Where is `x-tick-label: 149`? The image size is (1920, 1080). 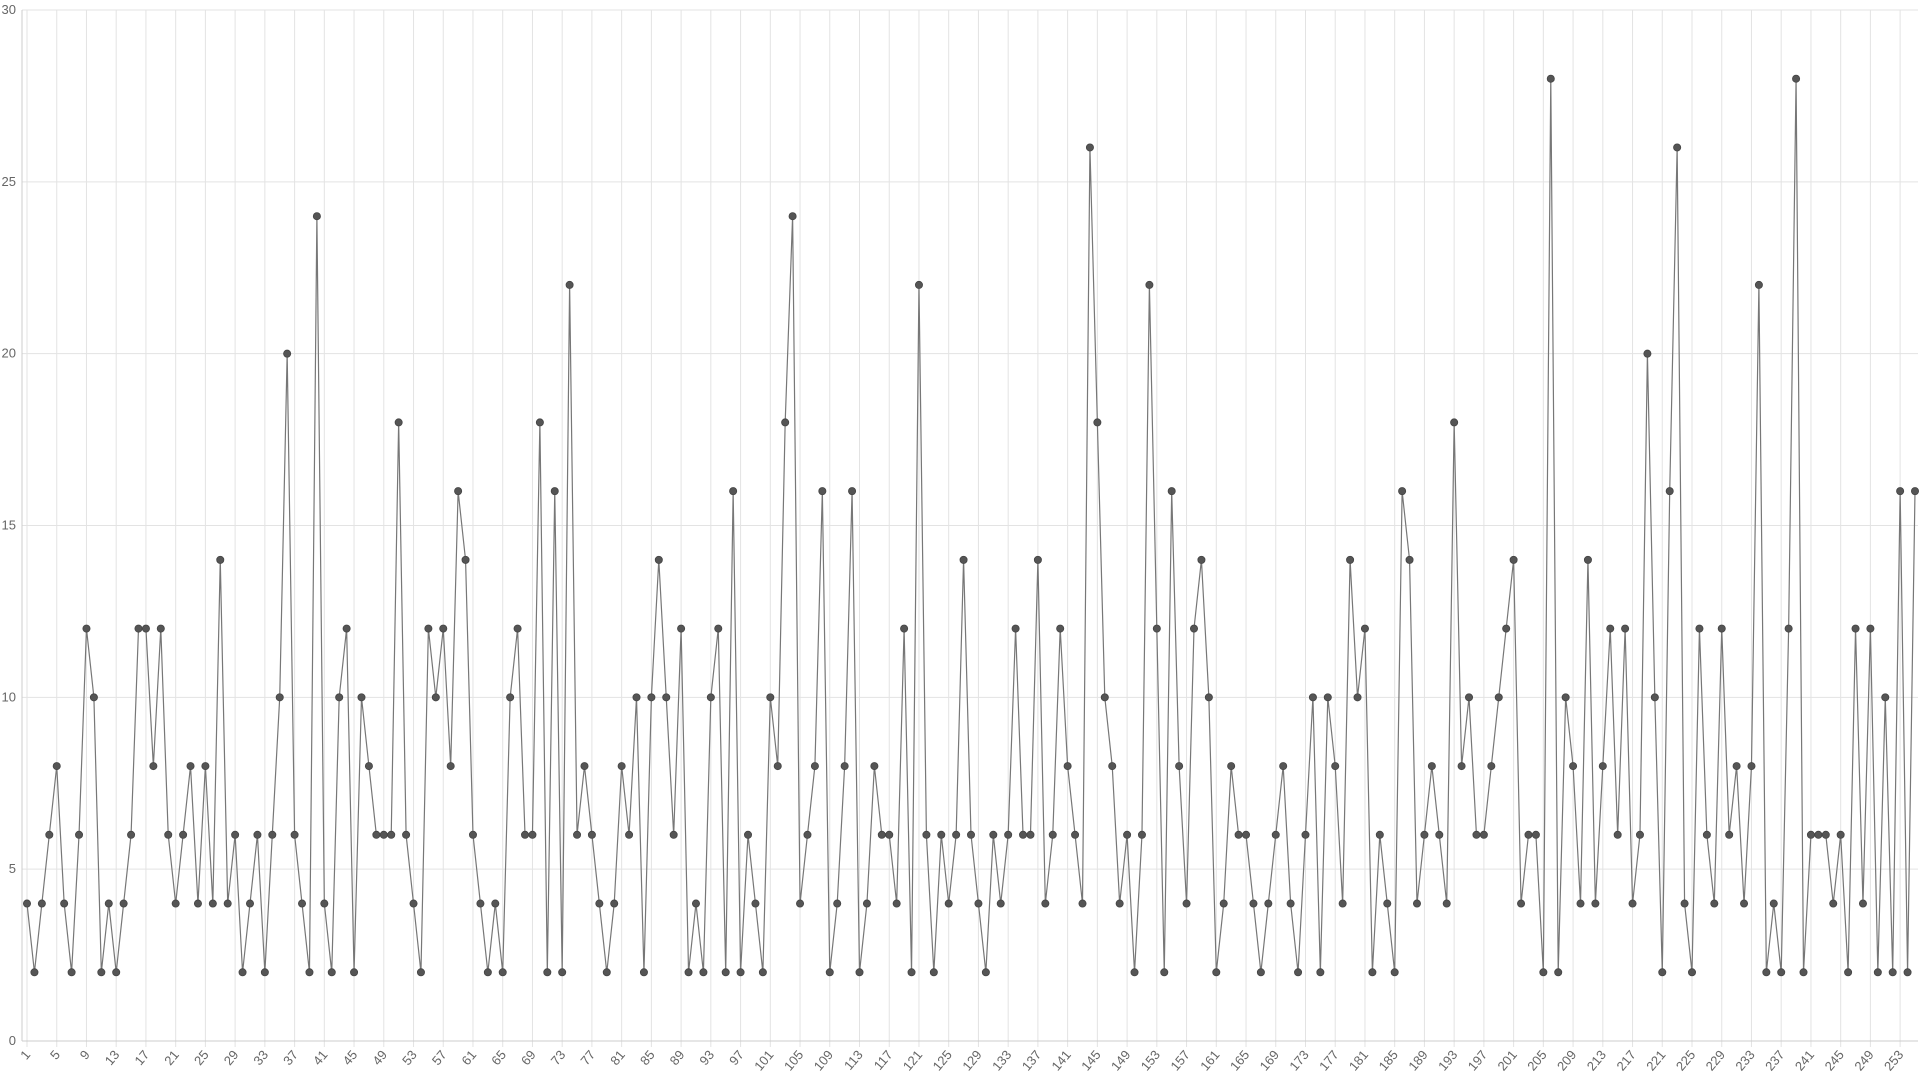 x-tick-label: 149 is located at coordinates (1120, 1060).